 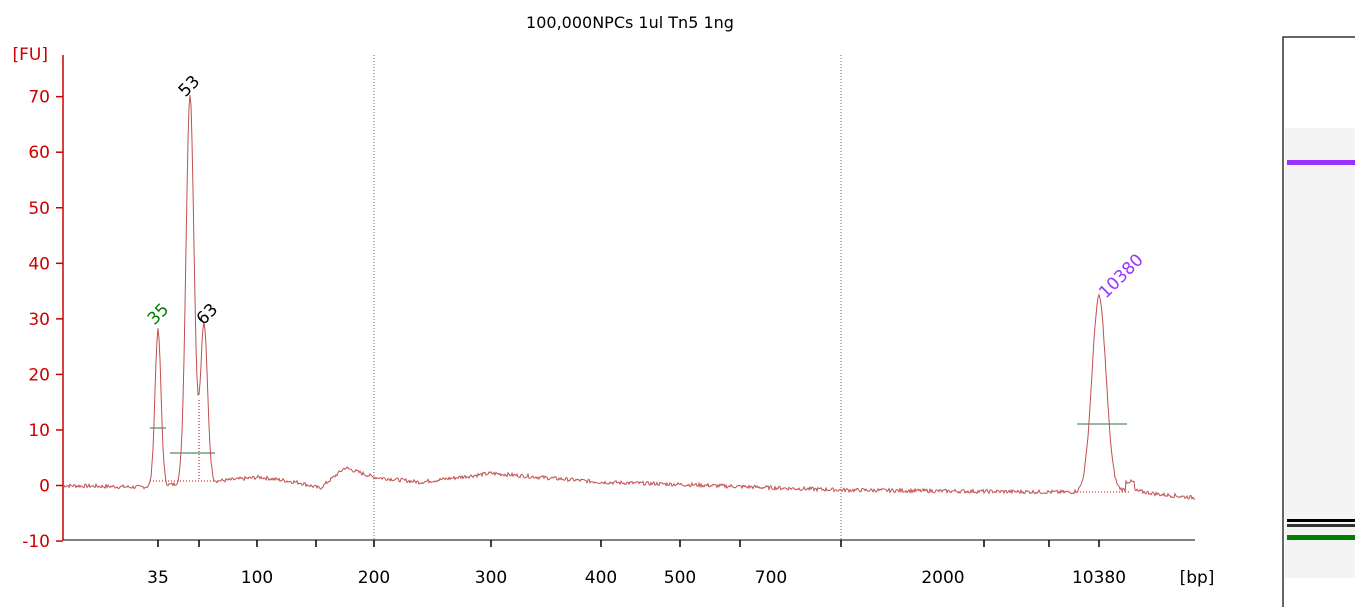 I want to click on y-tick-label: 30, so click(x=39, y=320).